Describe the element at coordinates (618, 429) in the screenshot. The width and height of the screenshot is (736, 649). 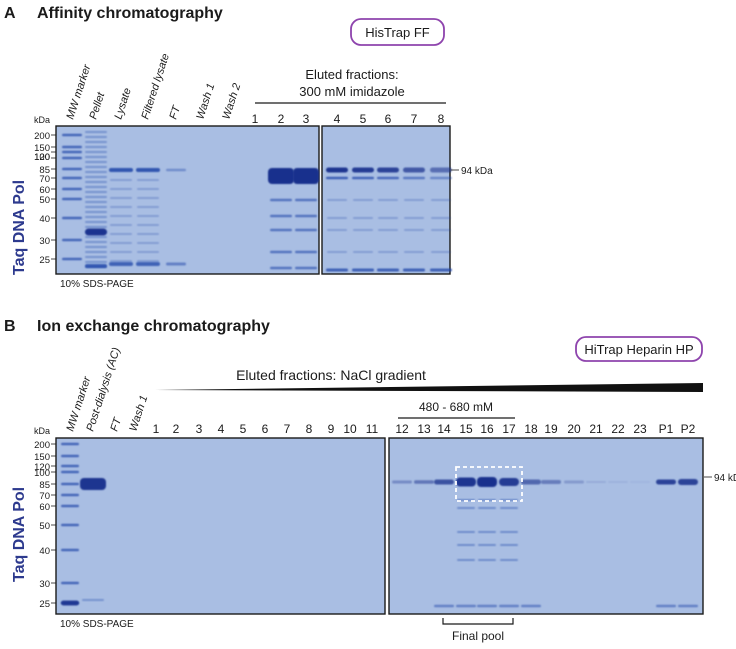
I see `fraction-number: 22` at that location.